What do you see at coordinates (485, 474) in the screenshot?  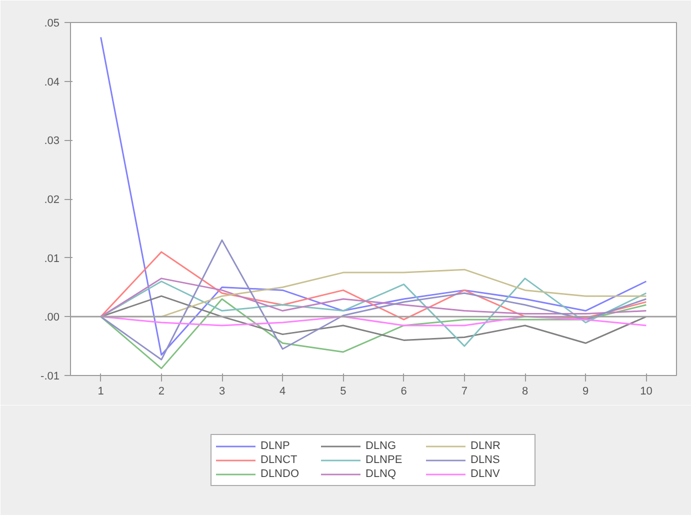 I see `legend-label: DLNV` at bounding box center [485, 474].